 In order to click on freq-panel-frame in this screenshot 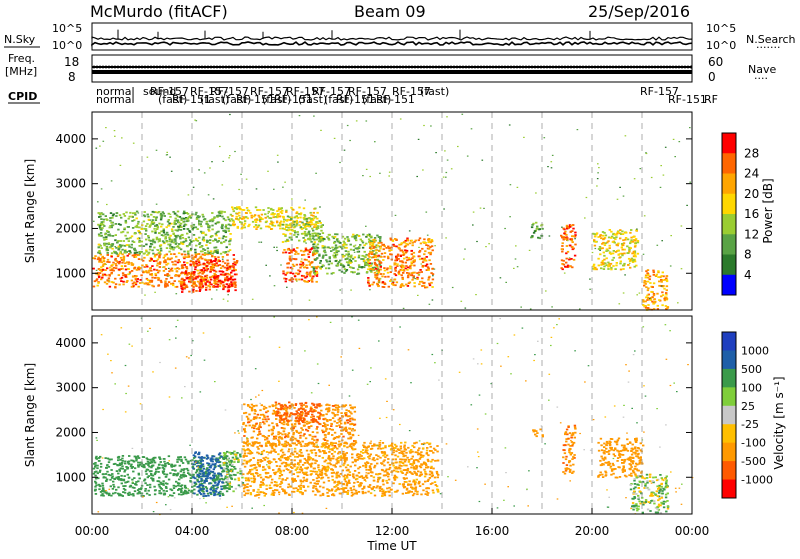, I will do `click(392, 68)`.